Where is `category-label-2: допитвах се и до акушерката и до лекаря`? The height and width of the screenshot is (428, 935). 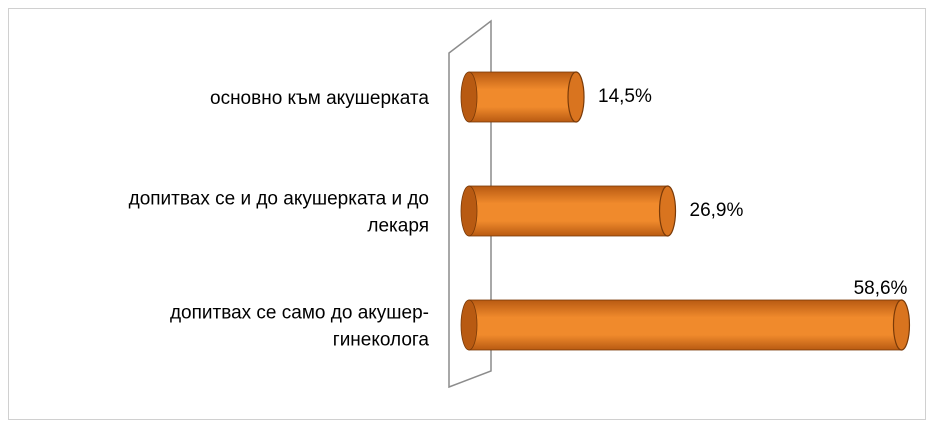
category-label-2: допитвах се и до акушерката и до лекаря is located at coordinates (279, 213).